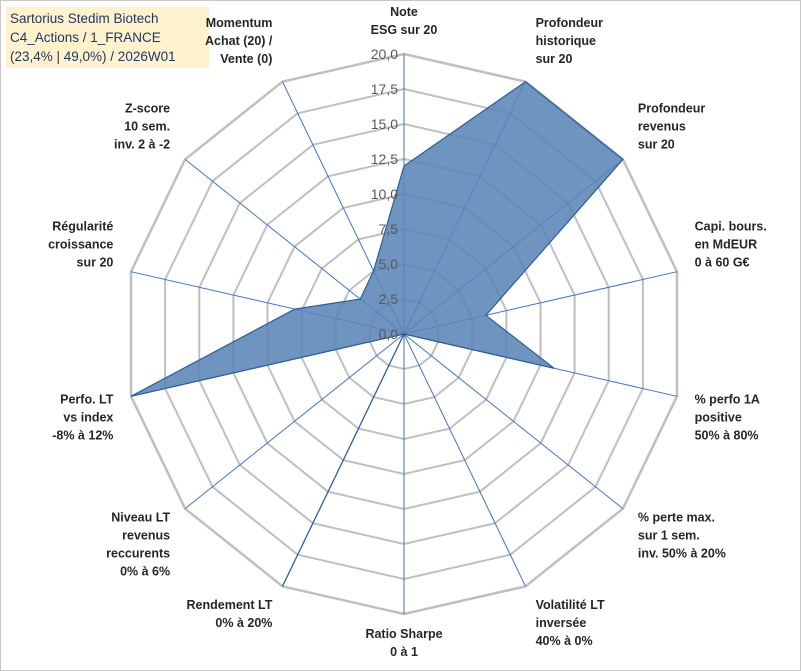  I want to click on axis-label-14: Momentum Achat (20) / Vente (0), so click(239, 41).